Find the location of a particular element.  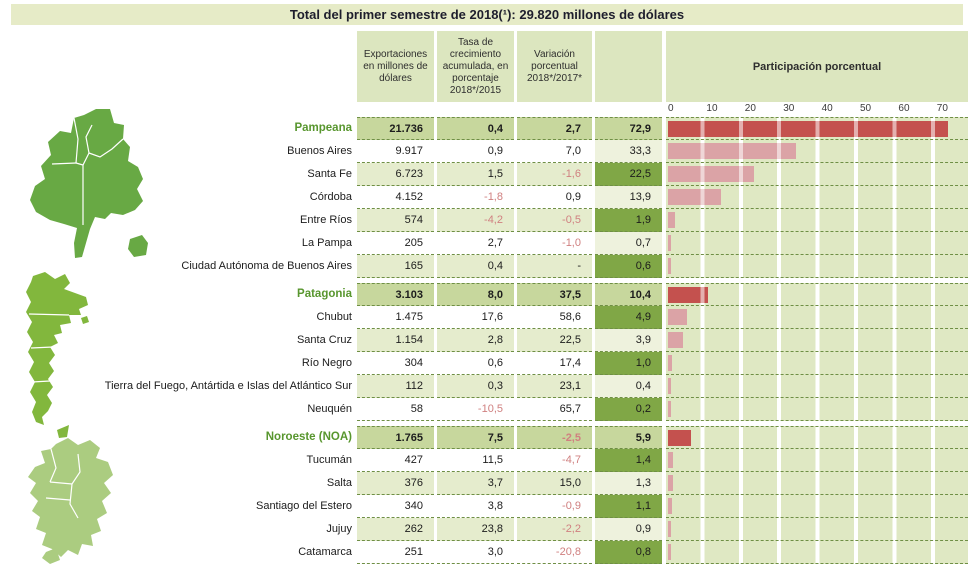

table-row: Santa Fe 6.723 1,5 -1,6 22,5 is located at coordinates (488, 174).